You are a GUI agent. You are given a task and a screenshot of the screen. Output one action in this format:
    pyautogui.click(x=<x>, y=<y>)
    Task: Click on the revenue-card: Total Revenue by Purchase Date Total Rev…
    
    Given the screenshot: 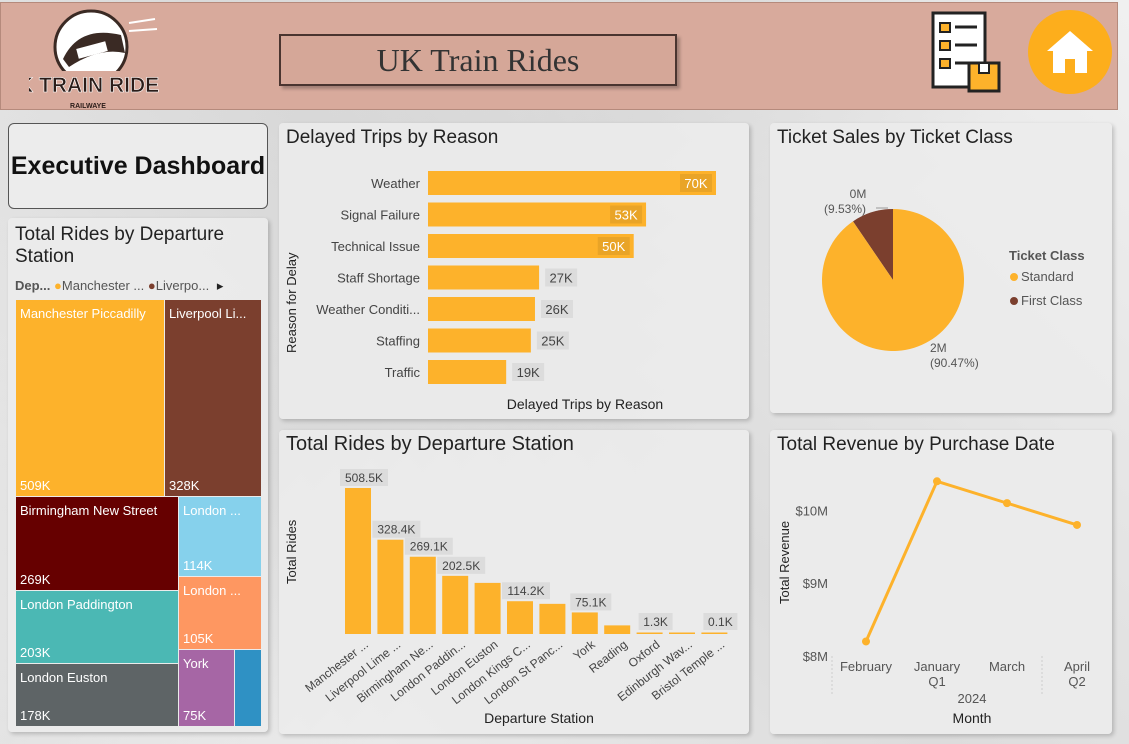 What is the action you would take?
    pyautogui.click(x=941, y=582)
    